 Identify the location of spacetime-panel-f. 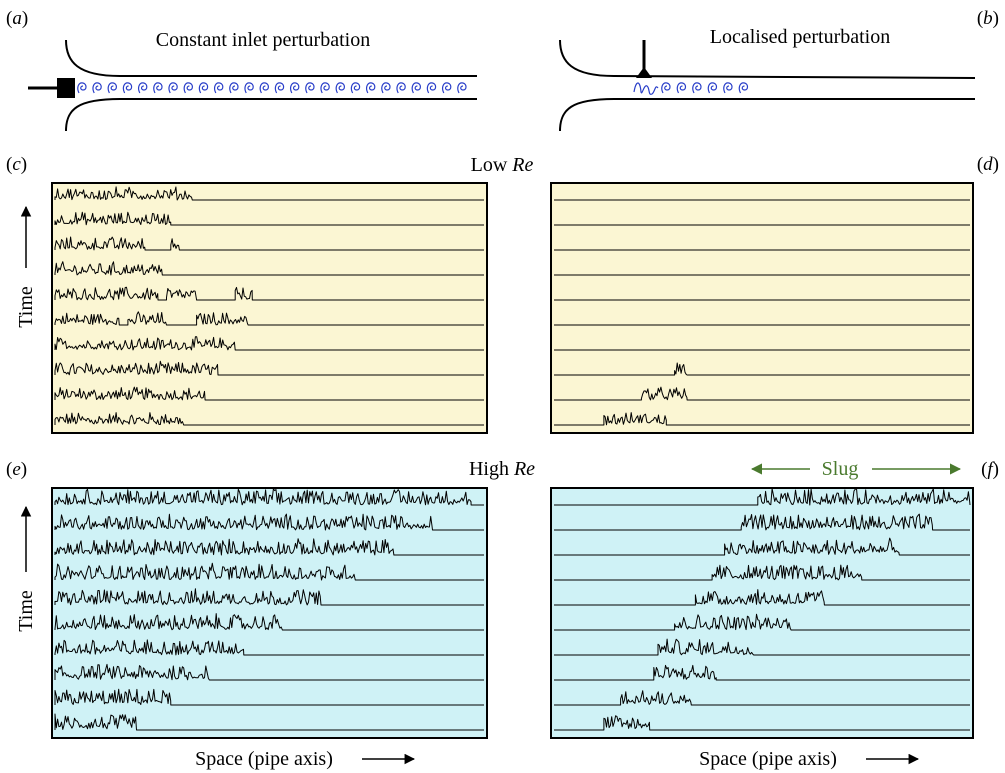
(762, 613).